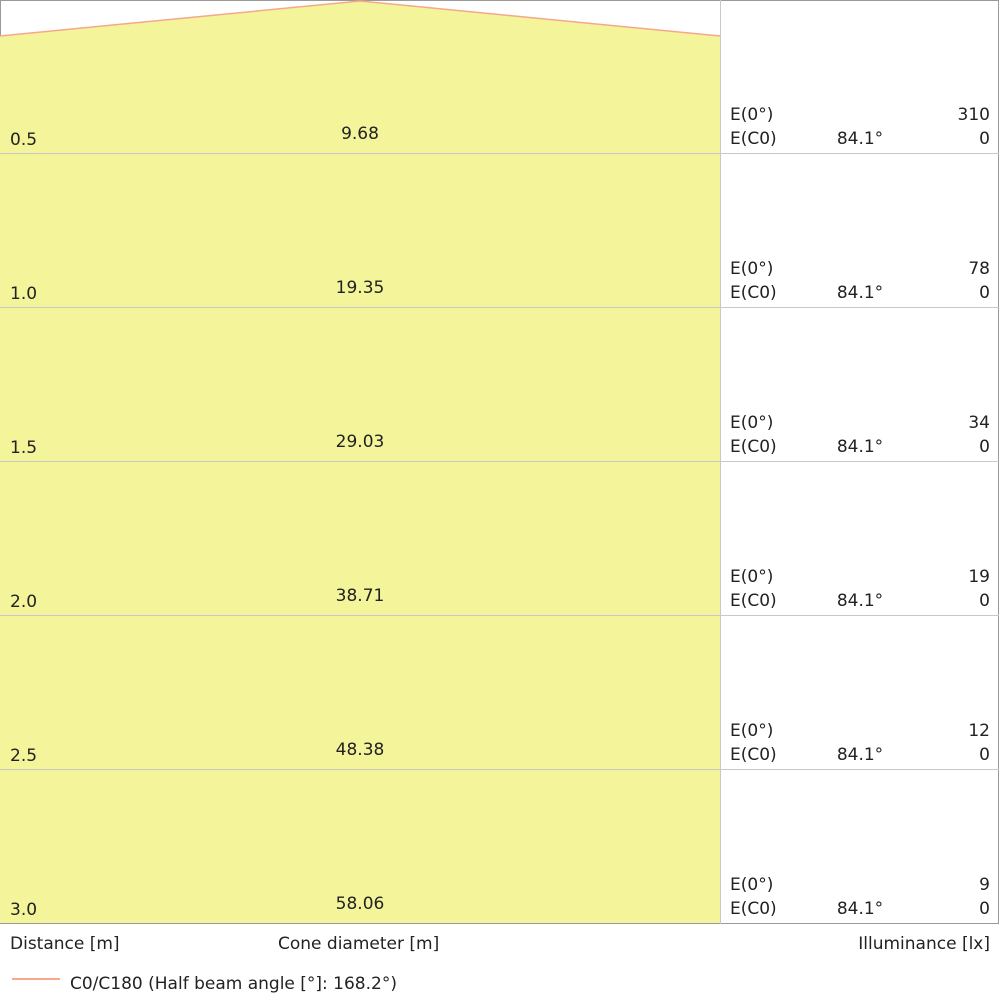 Image resolution: width=1000 pixels, height=1004 pixels. I want to click on diameter-label: 19.35, so click(360, 288).